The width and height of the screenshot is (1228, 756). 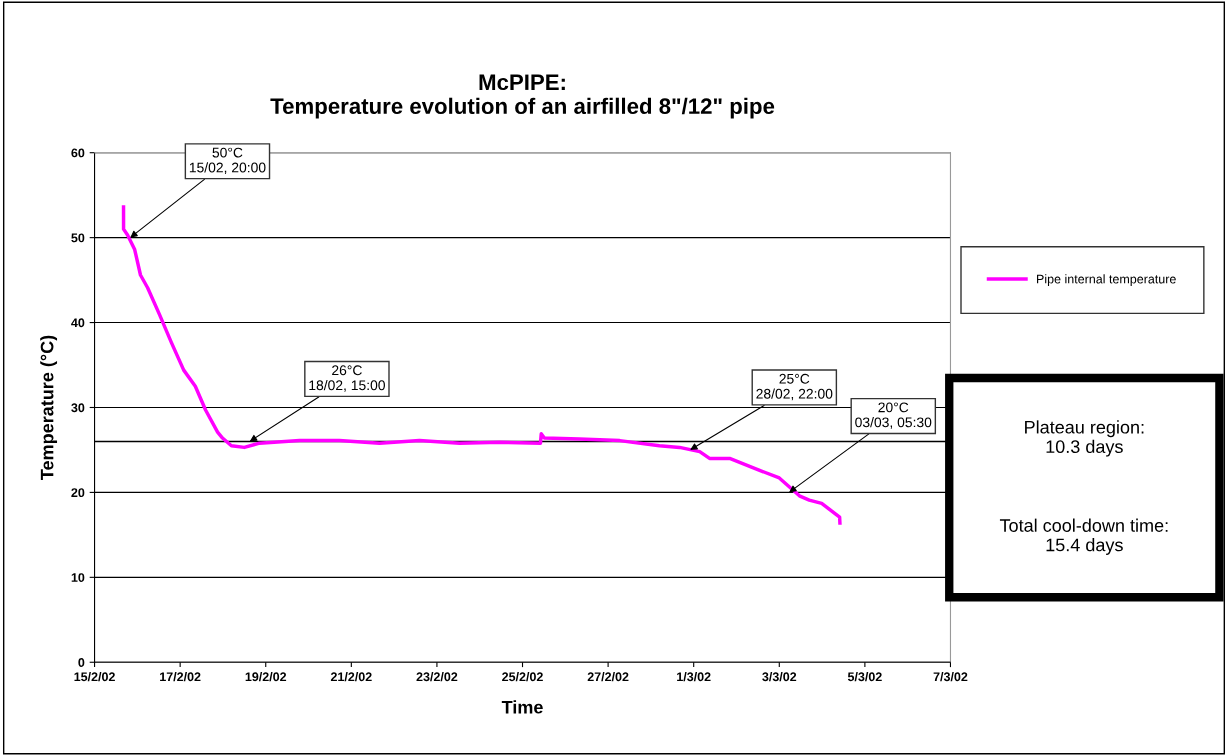 What do you see at coordinates (694, 676) in the screenshot?
I see `x-tick-label: 1/3/02` at bounding box center [694, 676].